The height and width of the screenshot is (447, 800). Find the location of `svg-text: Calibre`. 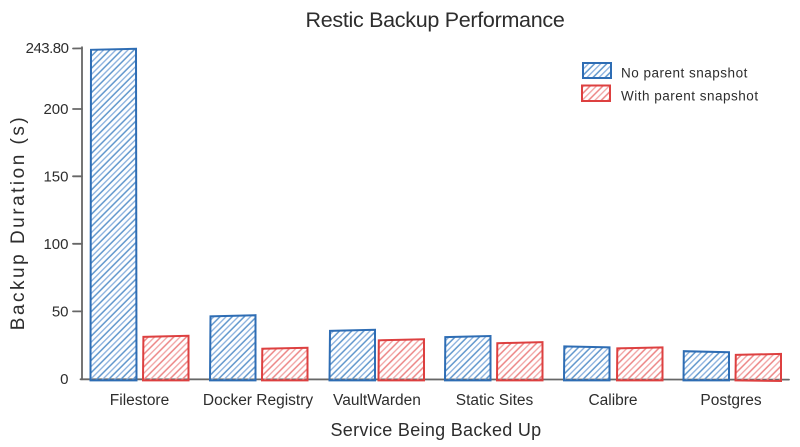

svg-text: Calibre is located at coordinates (612, 400).